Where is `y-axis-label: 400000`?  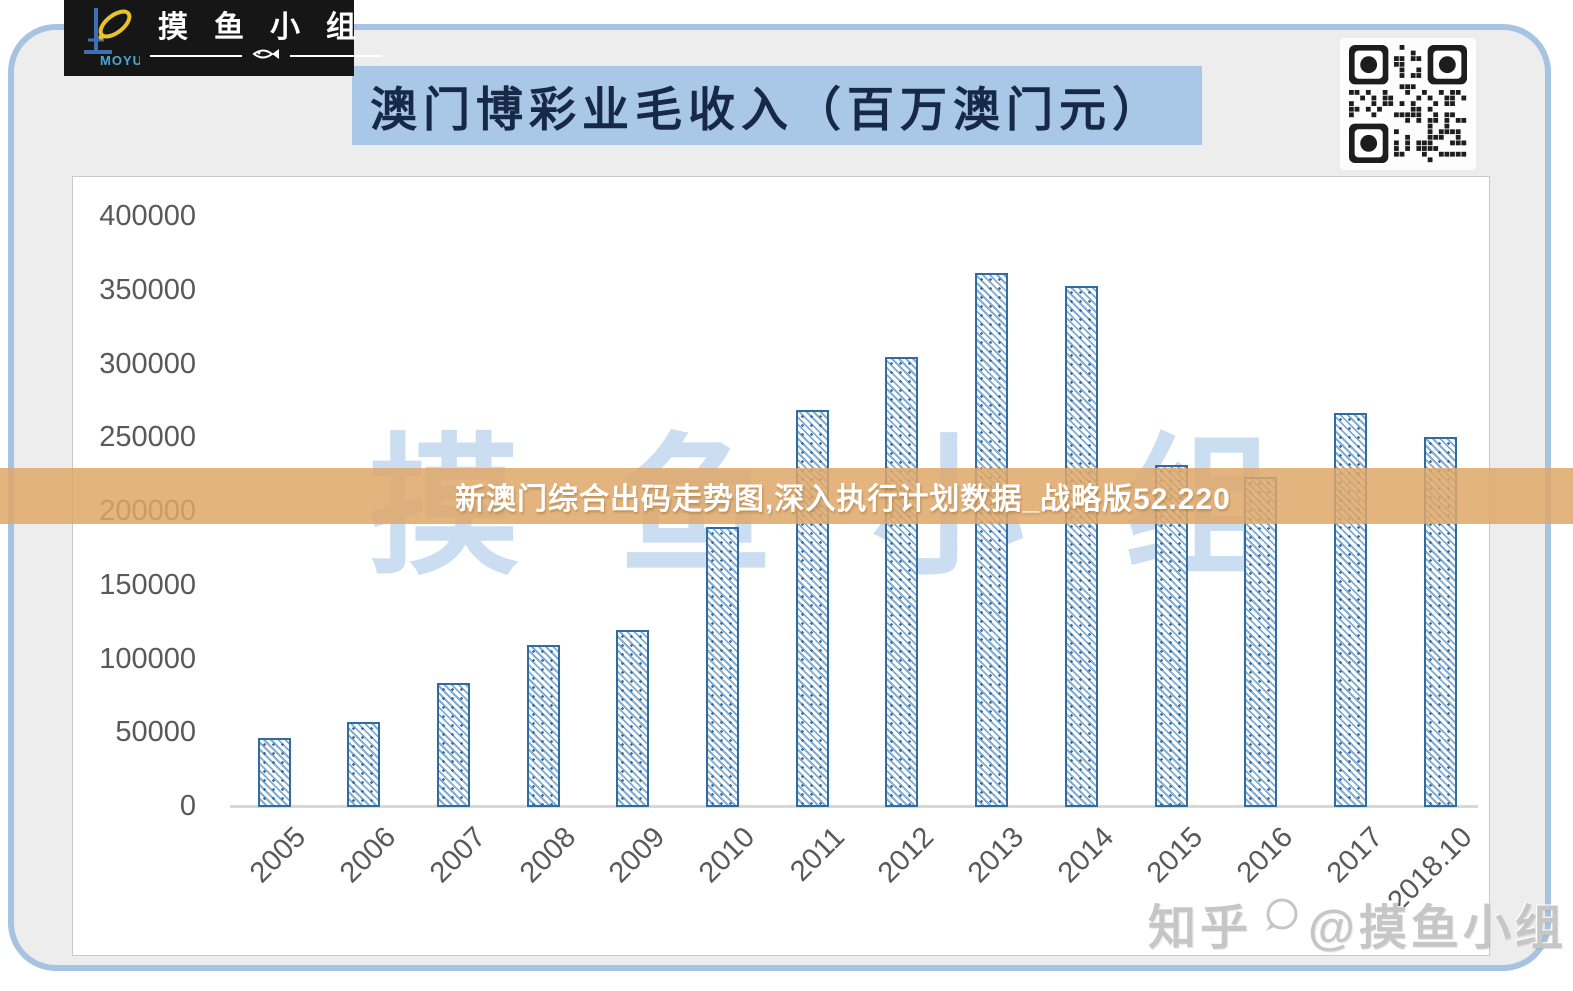 y-axis-label: 400000 is located at coordinates (147, 216).